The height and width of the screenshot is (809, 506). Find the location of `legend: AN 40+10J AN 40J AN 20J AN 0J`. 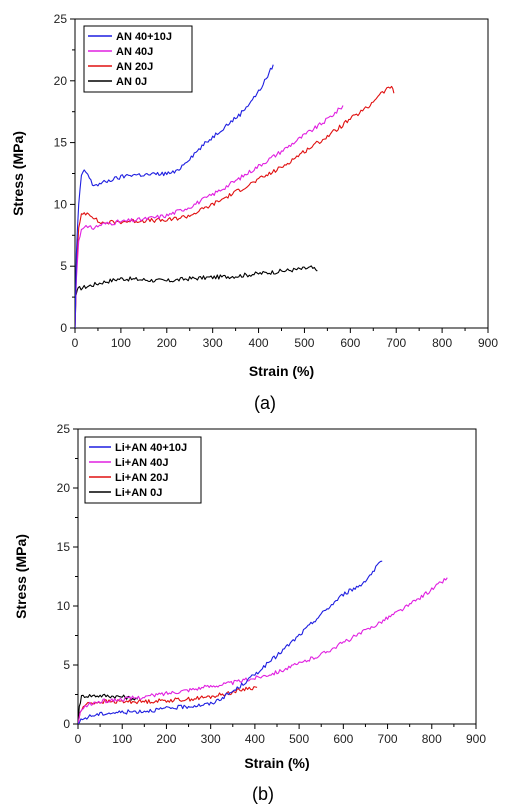

legend: AN 40+10J AN 40J AN 20J AN 0J is located at coordinates (138, 59).